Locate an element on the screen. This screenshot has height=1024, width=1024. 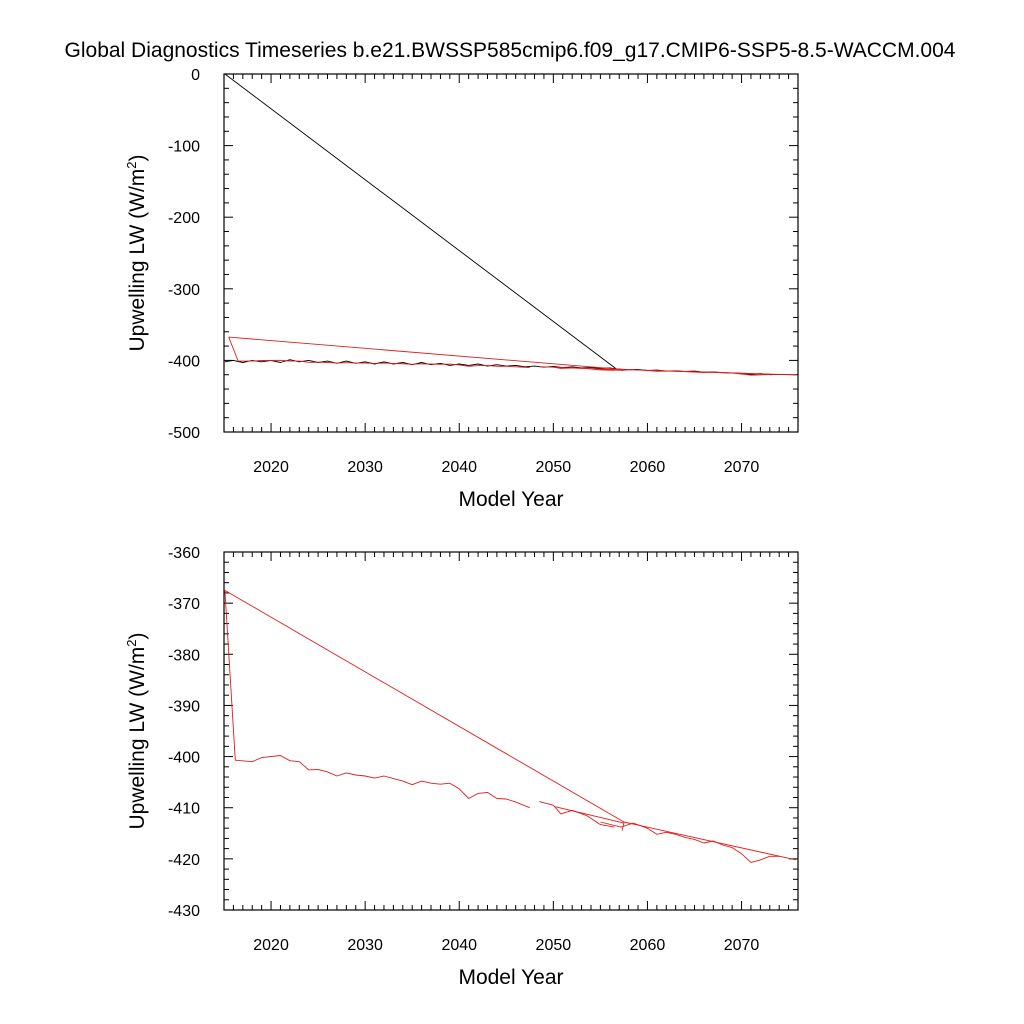
y-tick-label: -420 is located at coordinates (184, 860).